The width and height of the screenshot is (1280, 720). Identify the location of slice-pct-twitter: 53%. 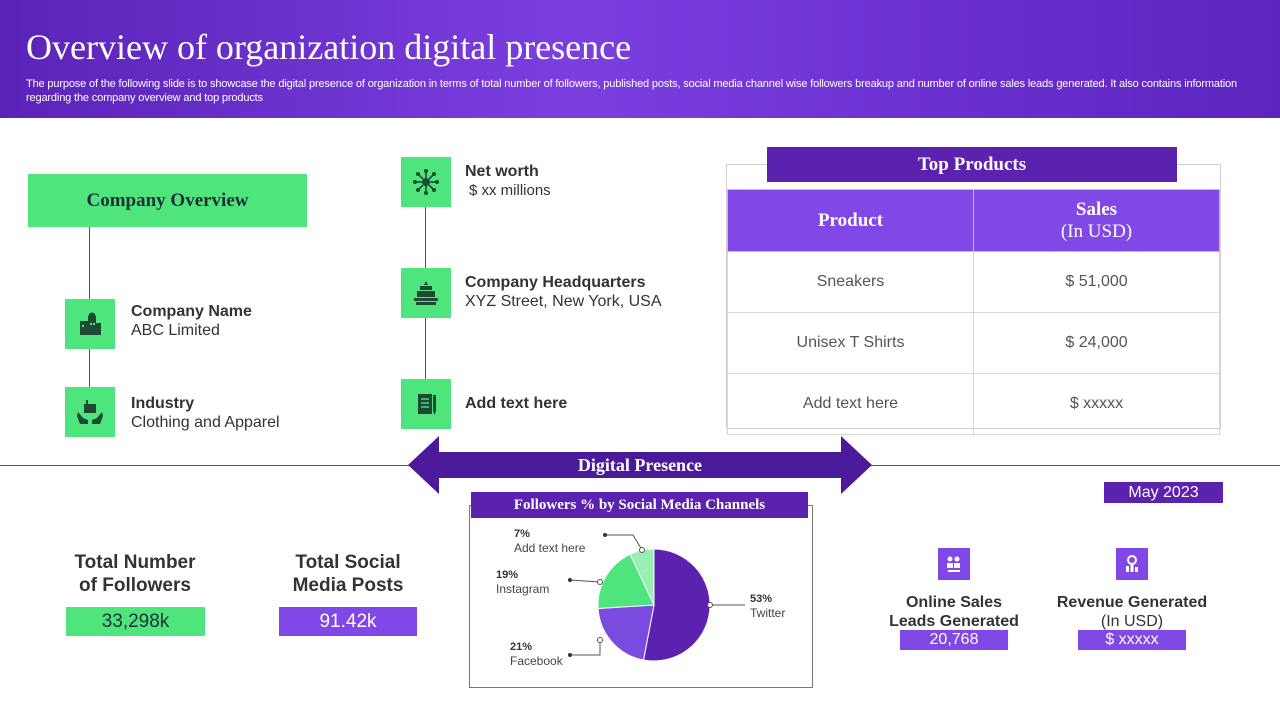
(761, 599).